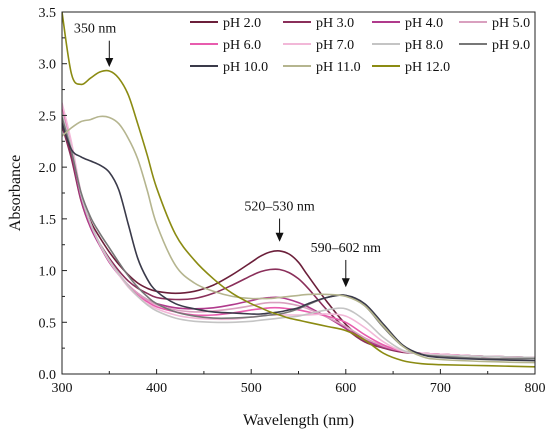  Describe the element at coordinates (346, 248) in the screenshot. I see `annotation-label: 590–602 nm` at that location.